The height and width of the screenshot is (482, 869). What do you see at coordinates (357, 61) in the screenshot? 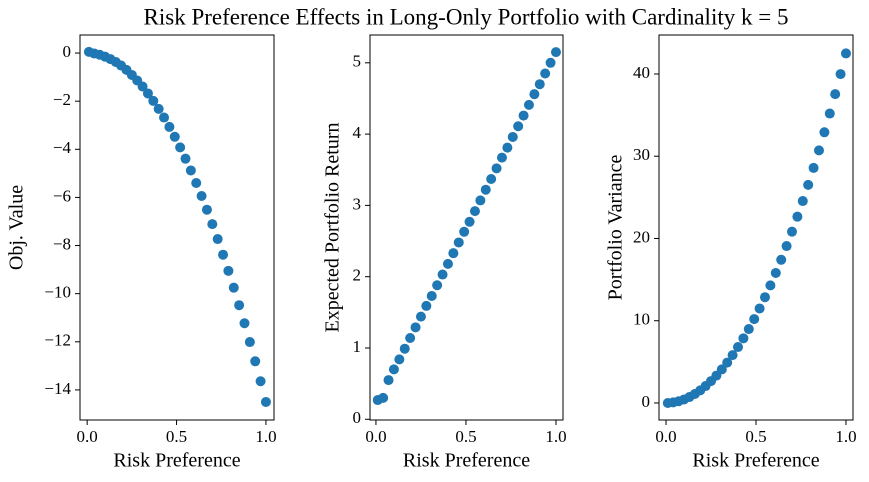
I see `y-tick-label: 5` at bounding box center [357, 61].